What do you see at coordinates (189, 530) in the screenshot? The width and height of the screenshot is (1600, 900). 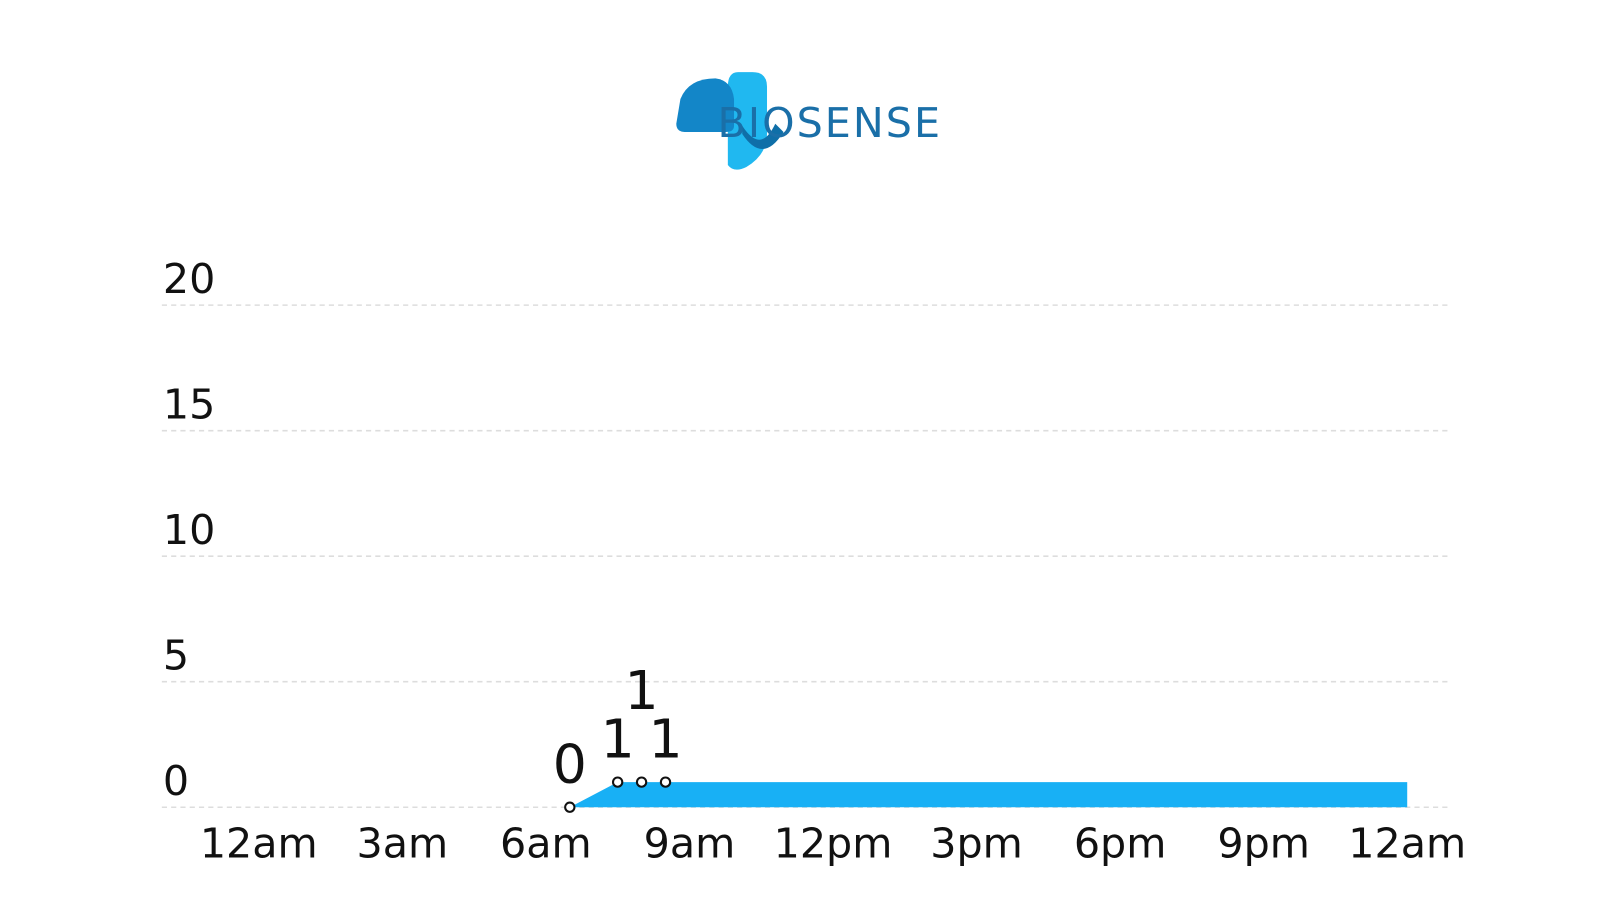 I see `y-tick-label: 10` at bounding box center [189, 530].